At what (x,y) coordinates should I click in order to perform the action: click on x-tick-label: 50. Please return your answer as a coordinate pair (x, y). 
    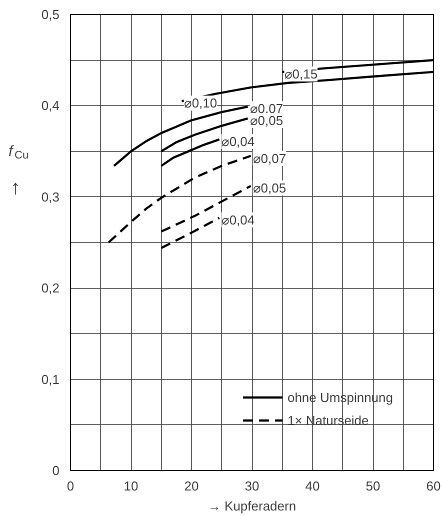
    Looking at the image, I should click on (373, 486).